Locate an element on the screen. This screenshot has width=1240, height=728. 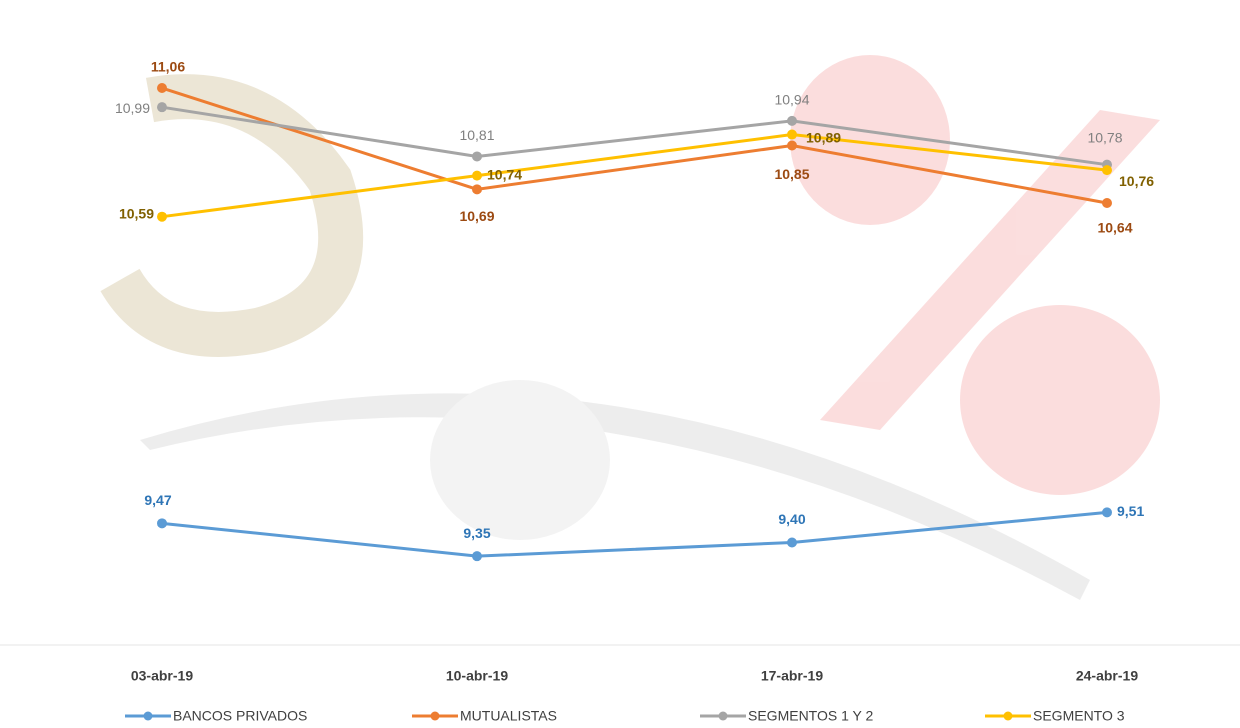
x-tick-label: 10-abr-19 is located at coordinates (477, 676).